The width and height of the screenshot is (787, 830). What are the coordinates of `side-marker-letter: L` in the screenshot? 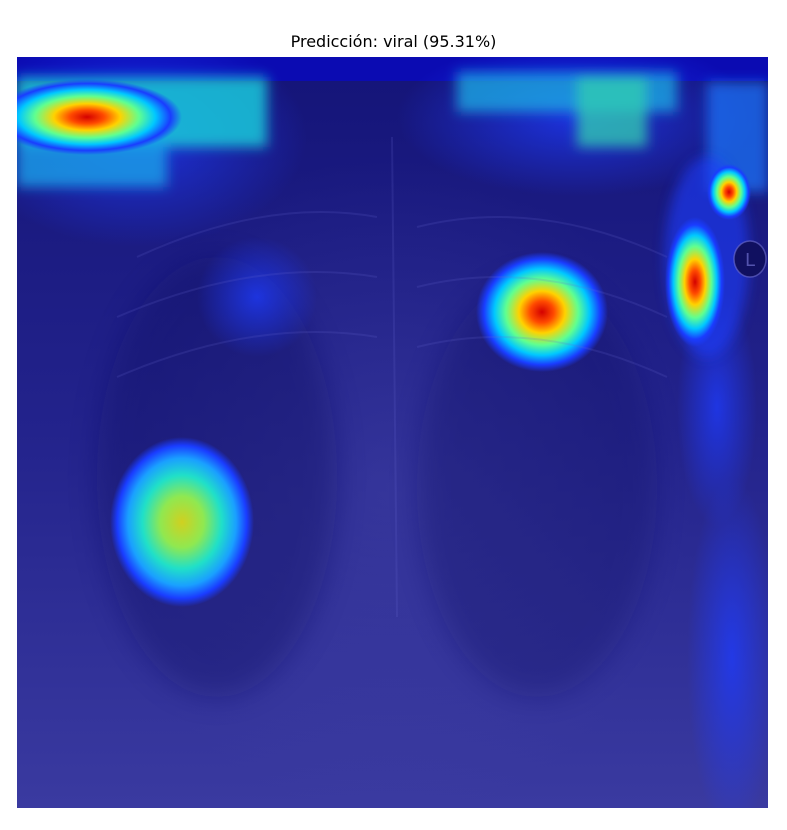 It's located at (750, 260).